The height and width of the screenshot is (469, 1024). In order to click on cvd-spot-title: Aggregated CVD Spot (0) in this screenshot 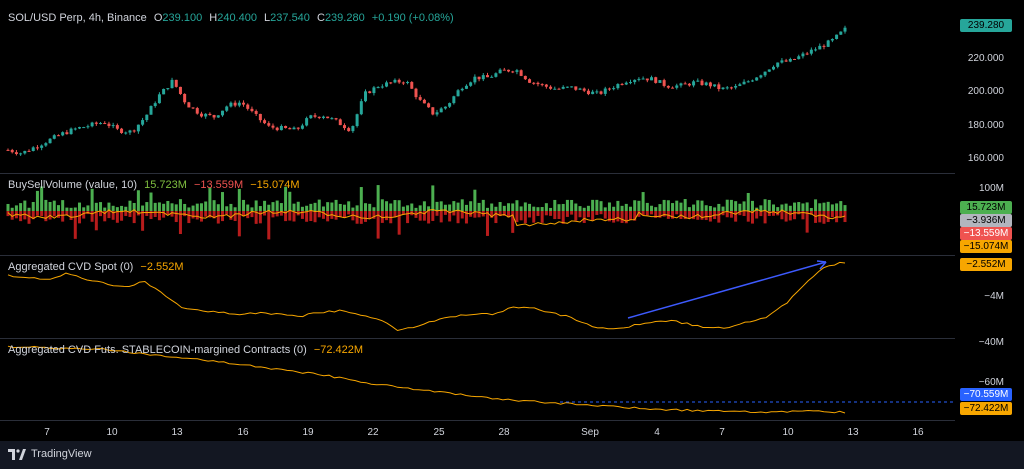, I will do `click(71, 267)`.